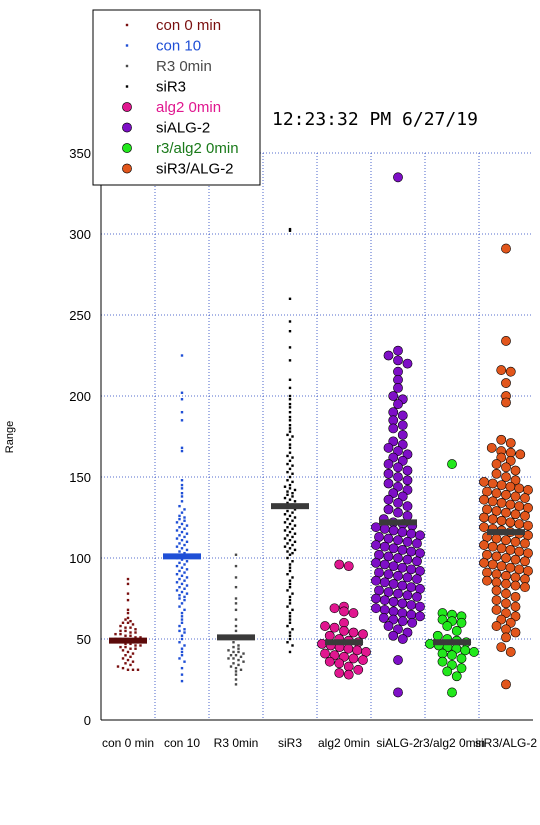 Image resolution: width=540 pixels, height=825 pixels. Describe the element at coordinates (10, 437) in the screenshot. I see `y-axis-label: Range` at that location.